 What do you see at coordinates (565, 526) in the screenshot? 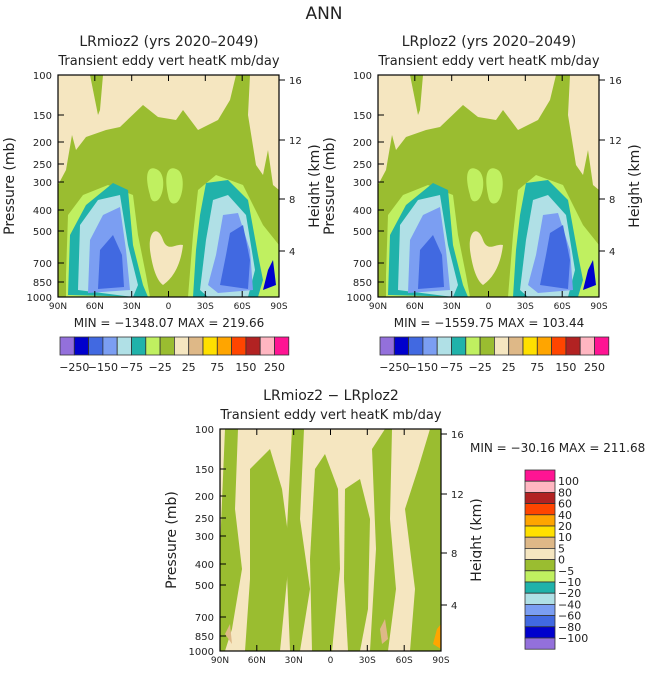
I see `colorbar-label: 20` at bounding box center [565, 526].